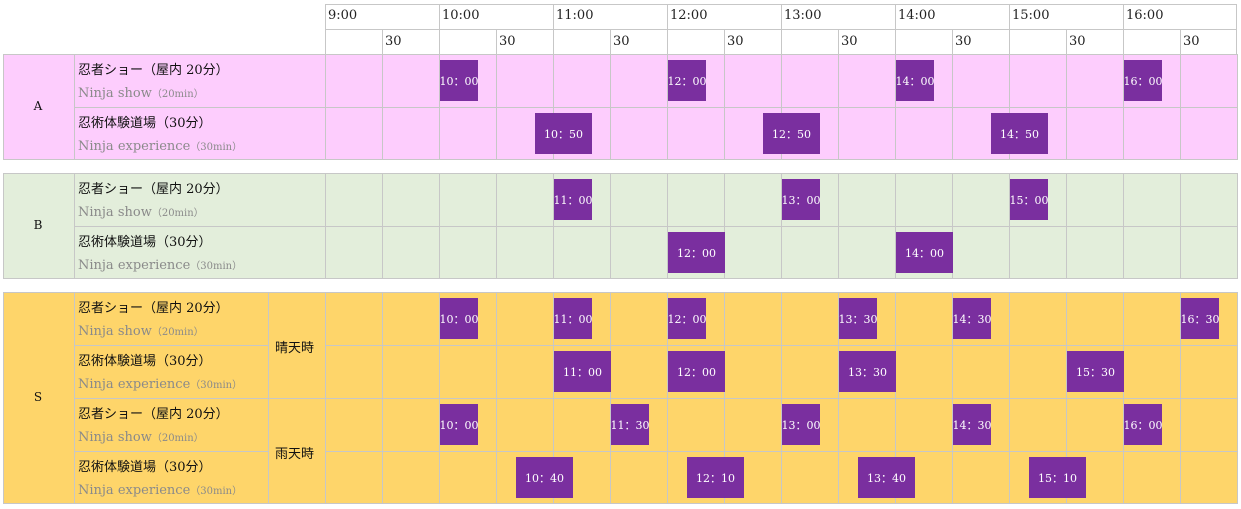 The height and width of the screenshot is (509, 1241). Describe the element at coordinates (803, 15) in the screenshot. I see `hour-label: 13:00` at that location.